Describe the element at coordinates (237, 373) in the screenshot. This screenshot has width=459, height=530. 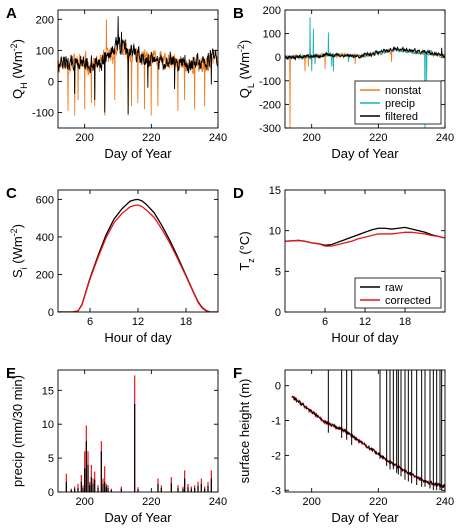
I see `panel-label: F` at that location.